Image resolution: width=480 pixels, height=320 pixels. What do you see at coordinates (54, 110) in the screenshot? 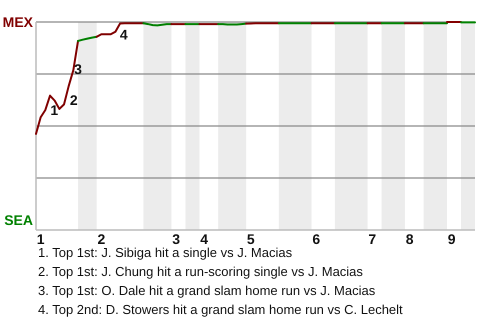
I see `annotation: 1` at bounding box center [54, 110].